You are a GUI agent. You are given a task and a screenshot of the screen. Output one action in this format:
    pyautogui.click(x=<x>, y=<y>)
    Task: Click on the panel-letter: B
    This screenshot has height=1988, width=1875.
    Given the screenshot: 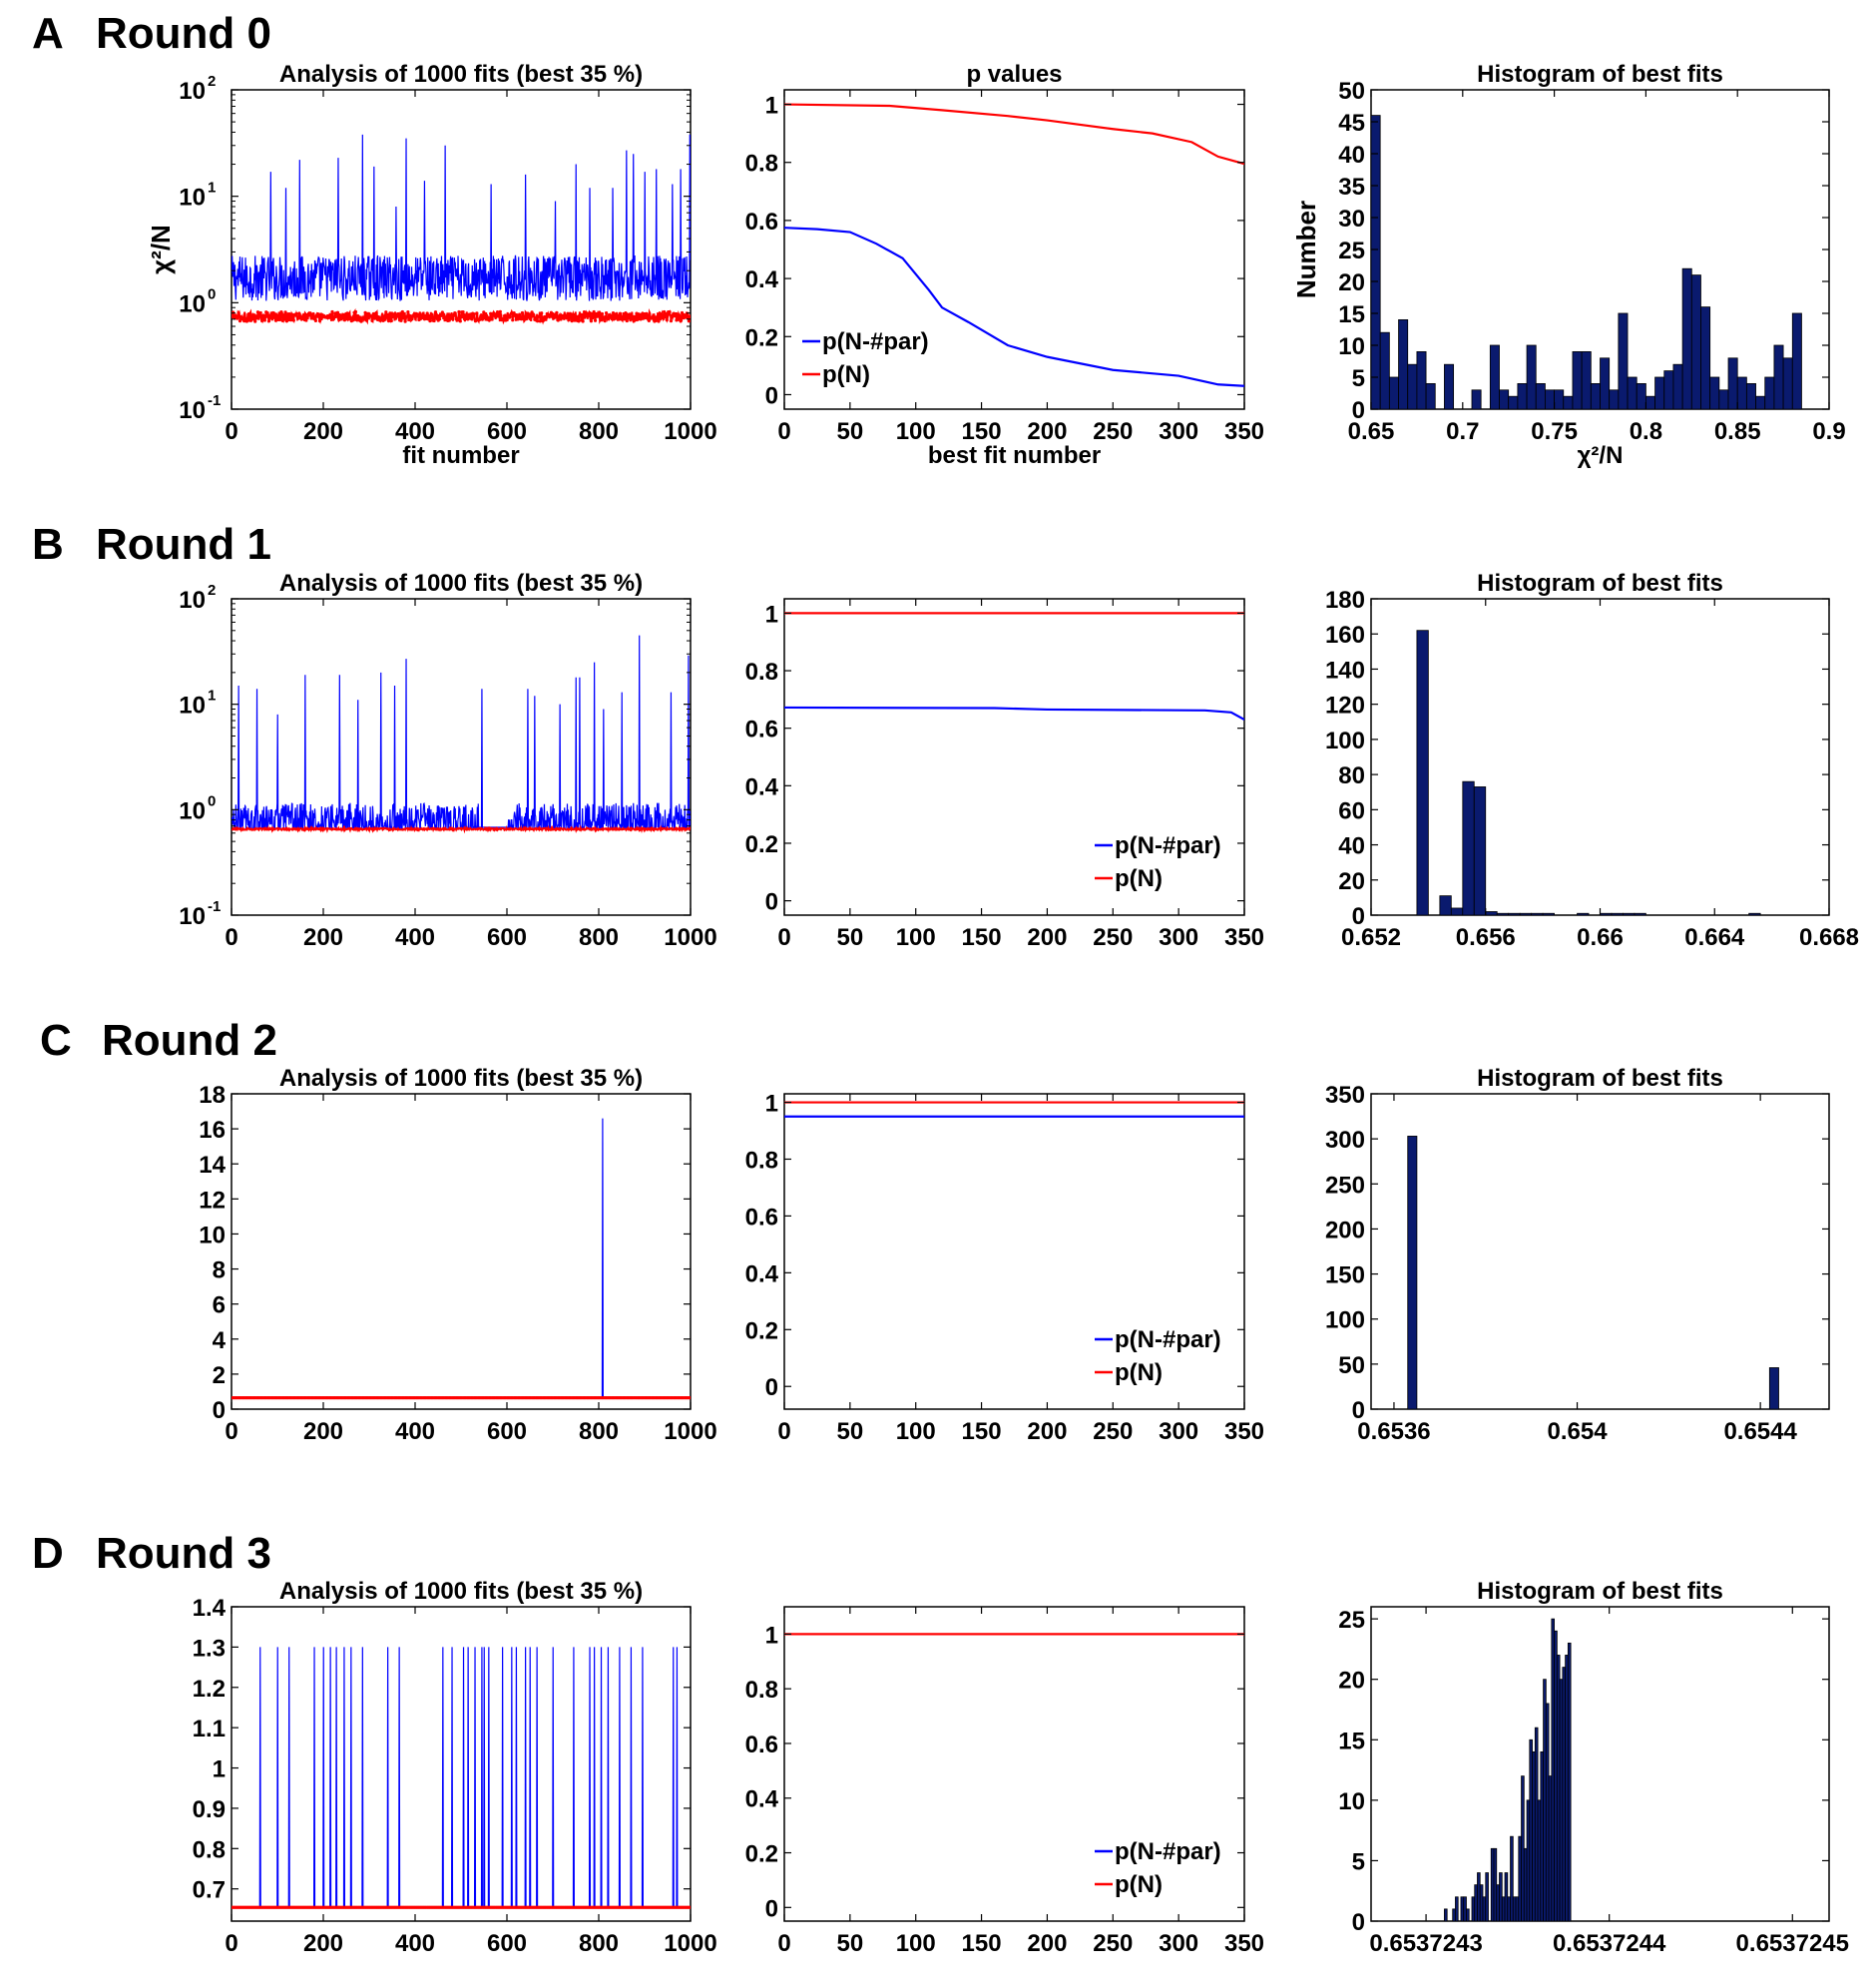 What is the action you would take?
    pyautogui.click(x=48, y=544)
    